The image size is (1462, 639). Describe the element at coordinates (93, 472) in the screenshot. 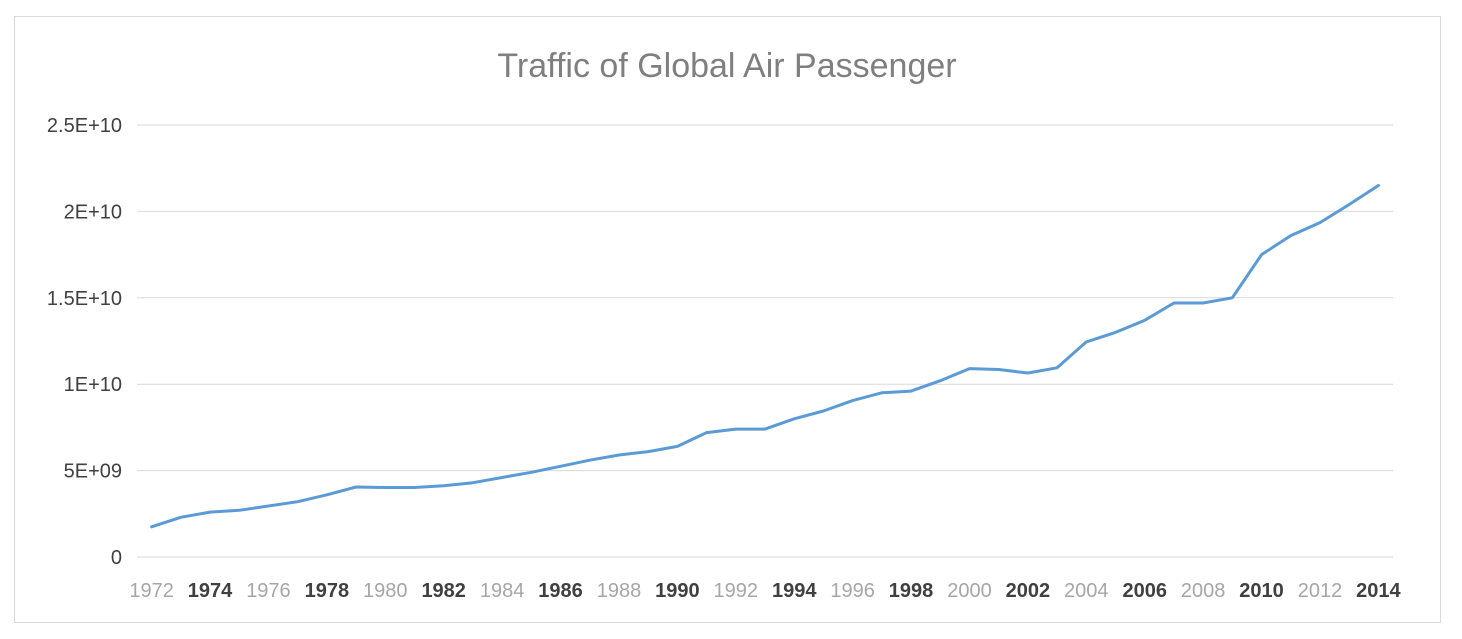

I see `y-tick-label: 5E+09` at that location.